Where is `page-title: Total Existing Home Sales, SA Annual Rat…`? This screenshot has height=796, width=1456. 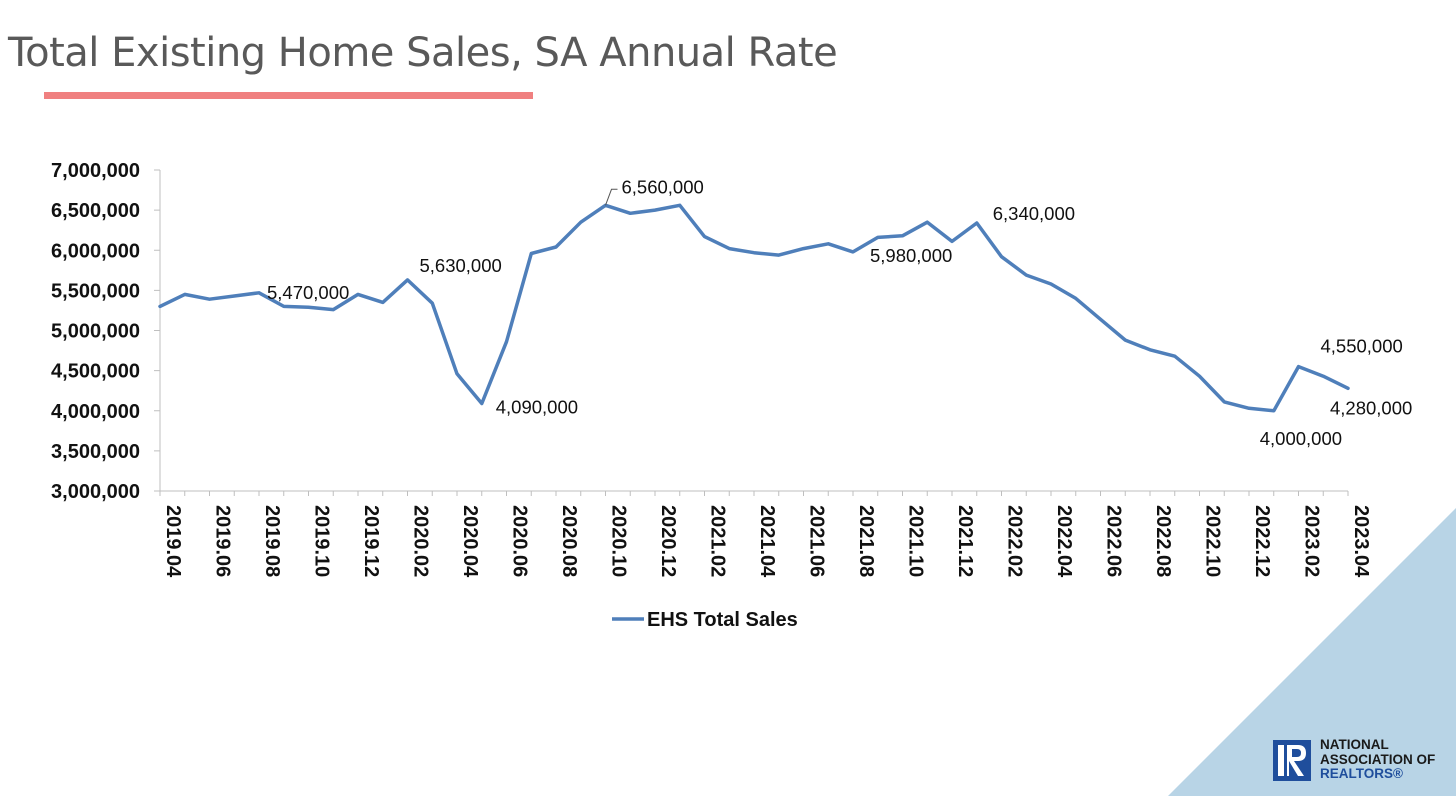
page-title: Total Existing Home Sales, SA Annual Rat… is located at coordinates (423, 53).